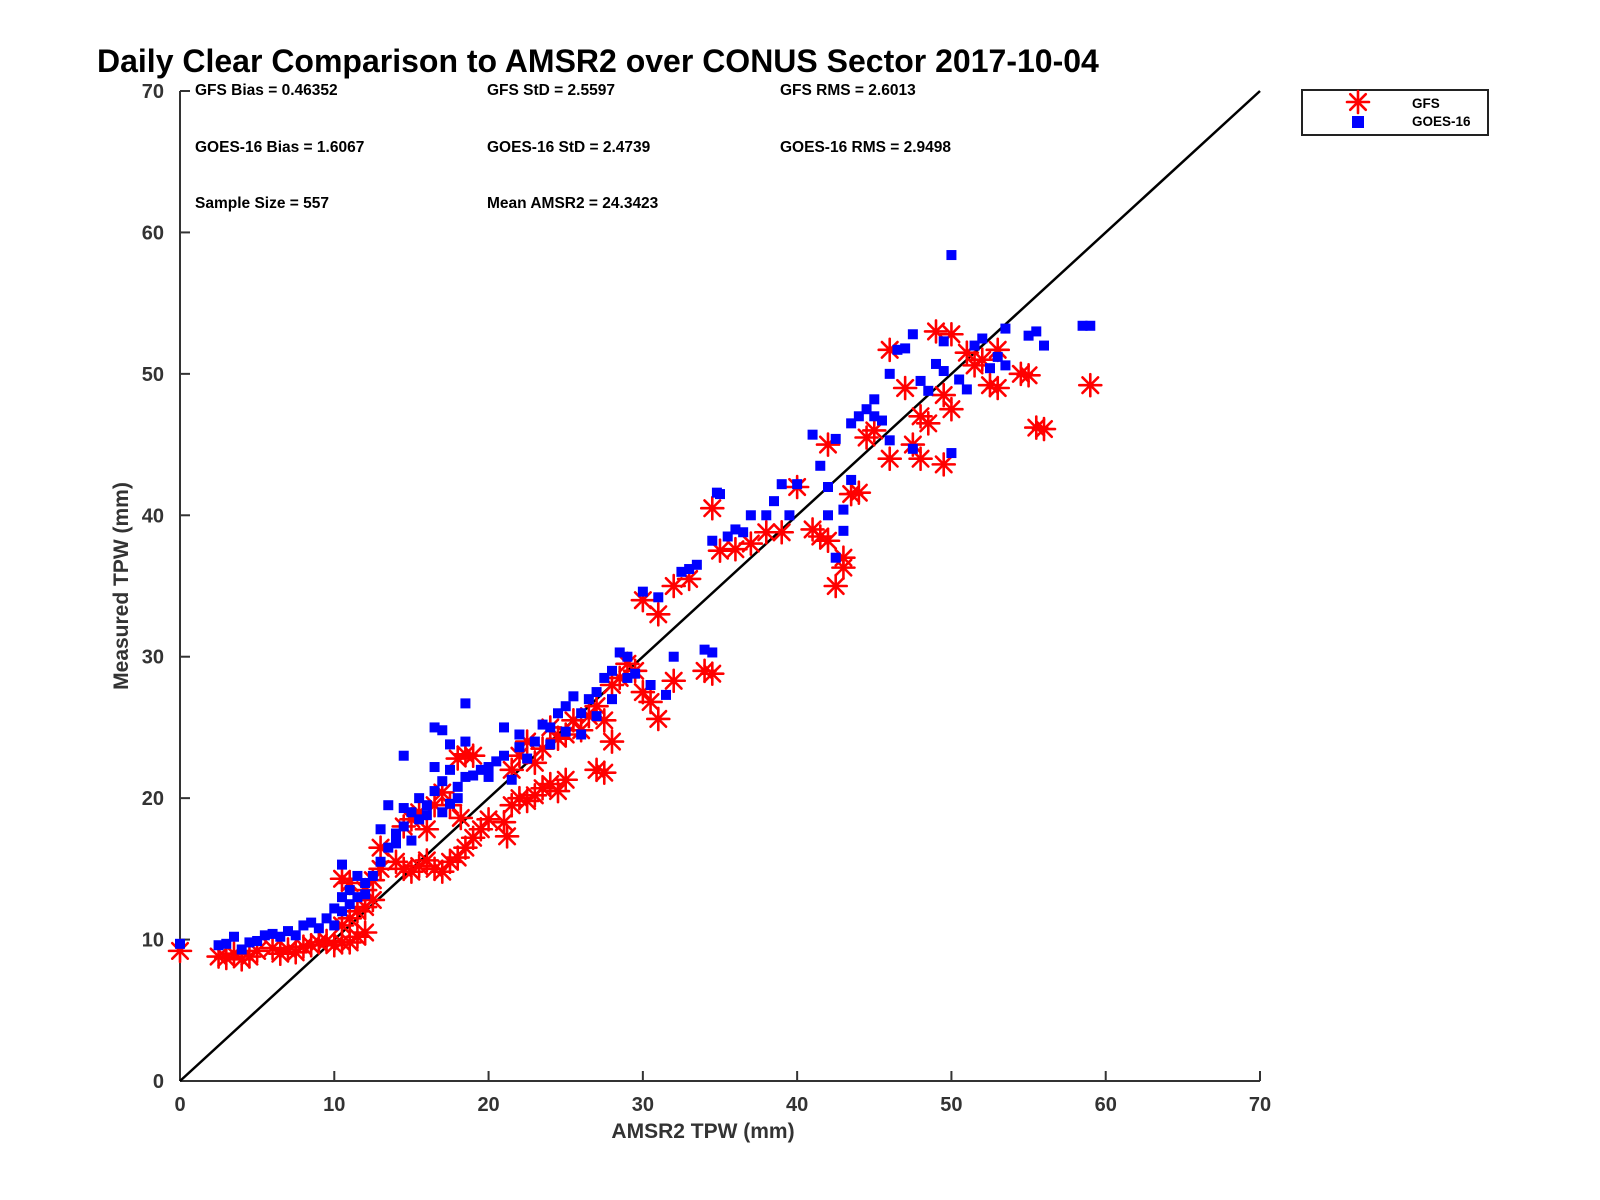 The image size is (1600, 1200). I want to click on y-ticks: 0 10 20 30 40 50 60 70, so click(166, 587).